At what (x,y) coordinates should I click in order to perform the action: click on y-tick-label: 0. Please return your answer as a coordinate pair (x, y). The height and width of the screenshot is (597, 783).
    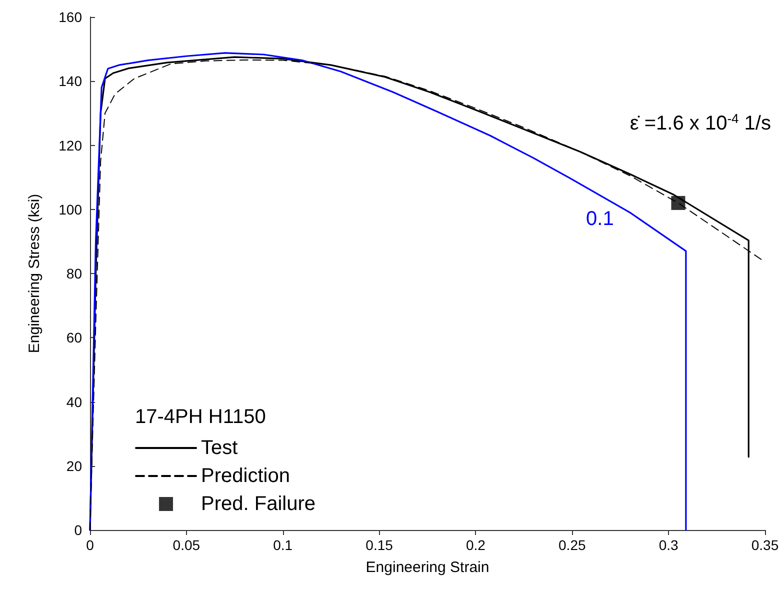
    Looking at the image, I should click on (78, 530).